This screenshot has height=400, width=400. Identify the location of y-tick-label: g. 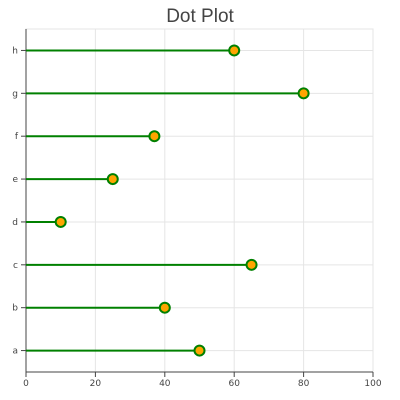
(15, 94).